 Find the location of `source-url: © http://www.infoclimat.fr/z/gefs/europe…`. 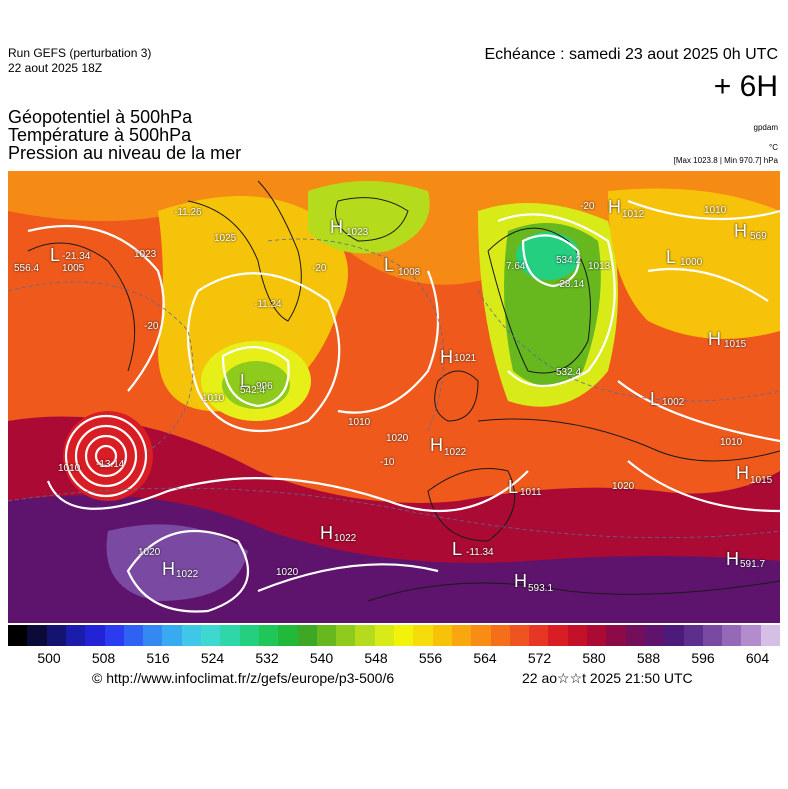

source-url: © http://www.infoclimat.fr/z/gefs/europe… is located at coordinates (243, 678).